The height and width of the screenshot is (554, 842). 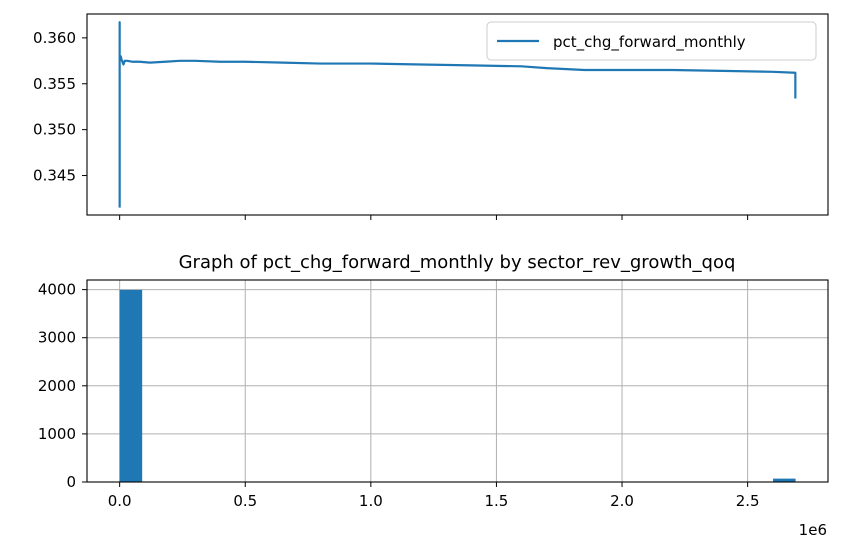 What do you see at coordinates (120, 501) in the screenshot?
I see `x-tick-label-0: 0.0` at bounding box center [120, 501].